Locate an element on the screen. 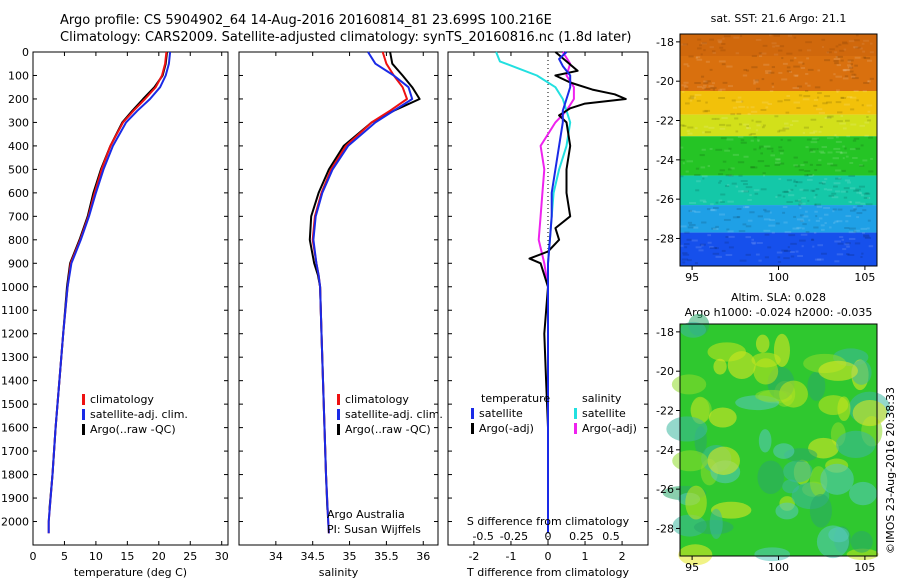  y-tick-label: -18 is located at coordinates (665, 42).